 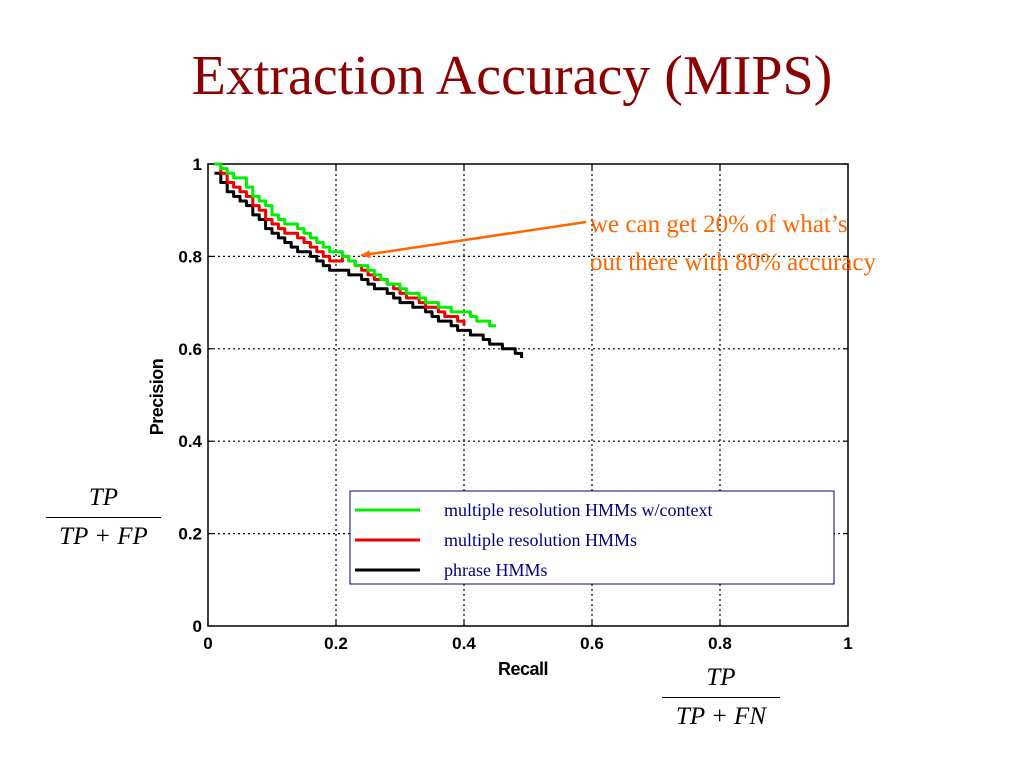 What do you see at coordinates (207, 643) in the screenshot?
I see `x-tick-label: 0` at bounding box center [207, 643].